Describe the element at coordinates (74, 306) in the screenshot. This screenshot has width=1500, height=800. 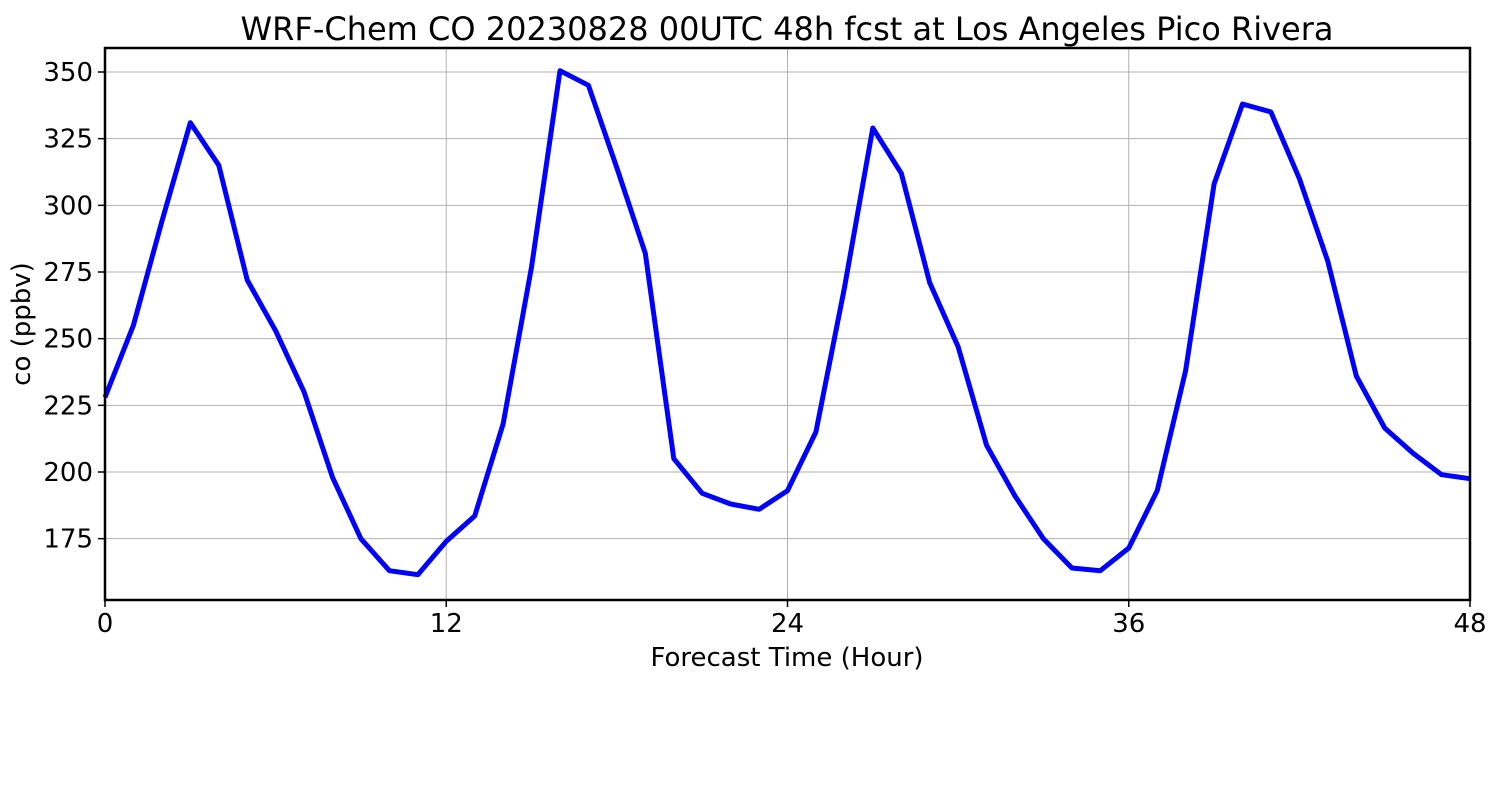
I see `y-axis: 175 200 225 250 275 300 325 350` at that location.